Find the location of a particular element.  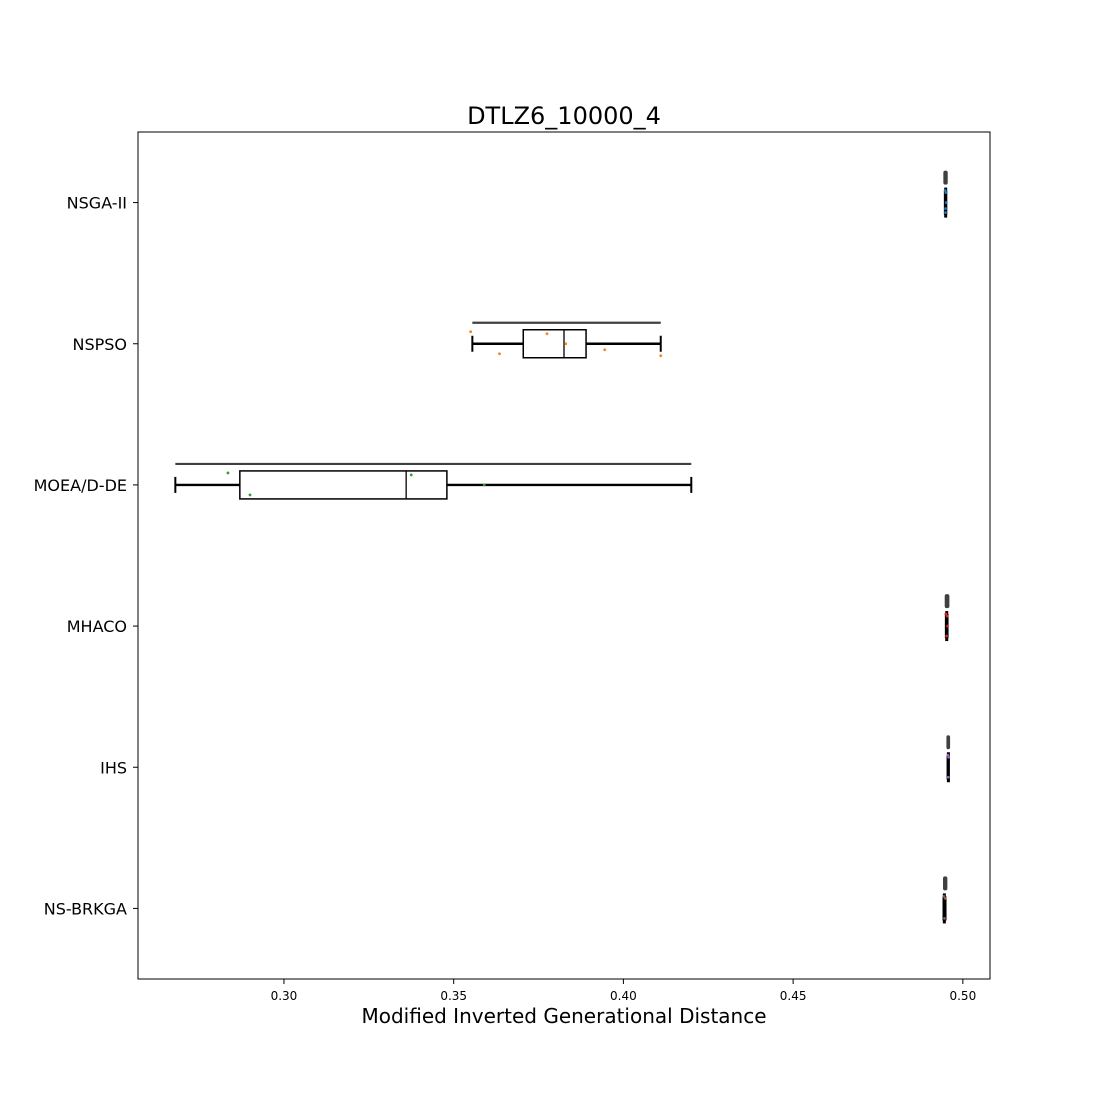

series-moea-d-de is located at coordinates (433, 481).